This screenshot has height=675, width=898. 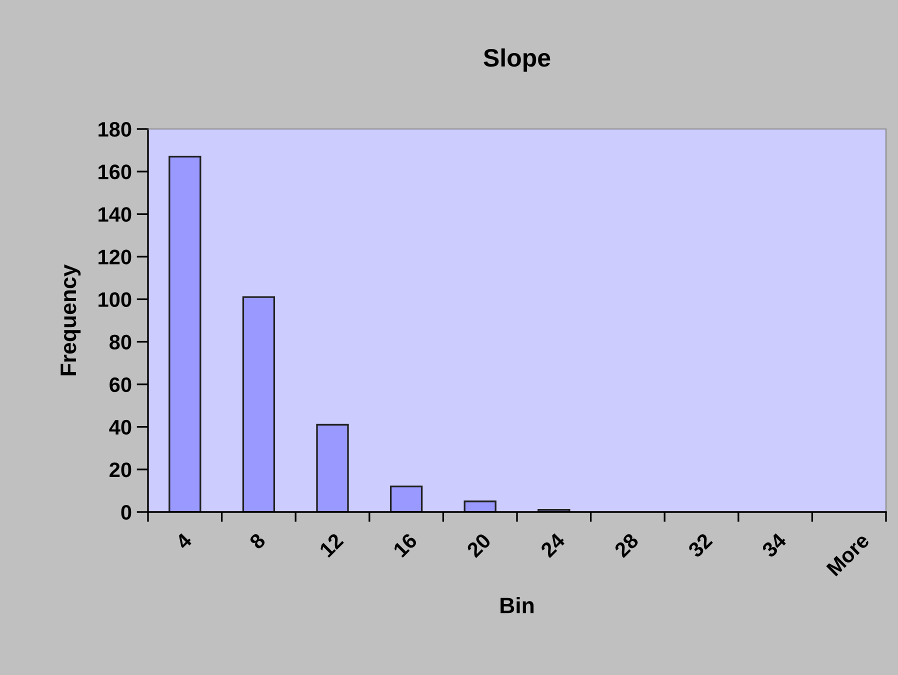 I want to click on chart-title: Slope, so click(x=517, y=60).